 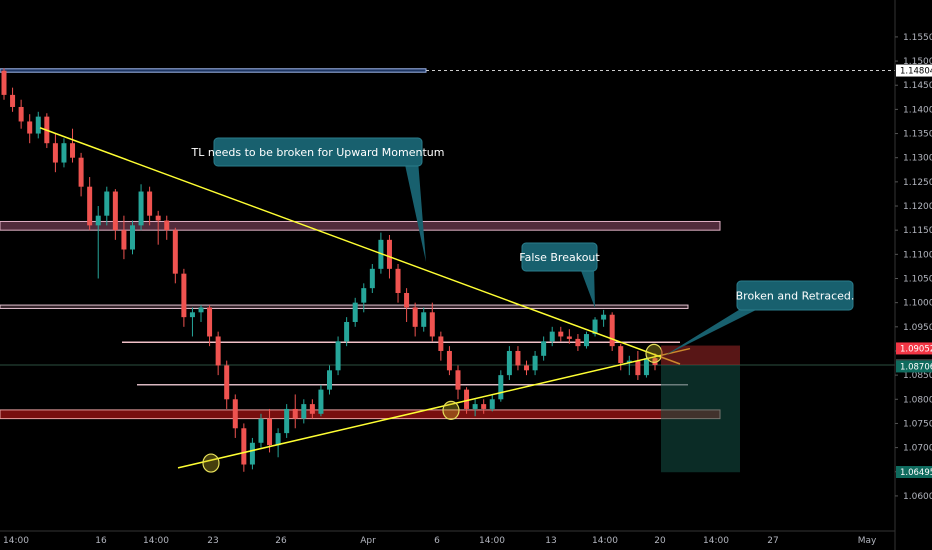 I want to click on y-tick-label: 1.07000, so click(x=917, y=449).